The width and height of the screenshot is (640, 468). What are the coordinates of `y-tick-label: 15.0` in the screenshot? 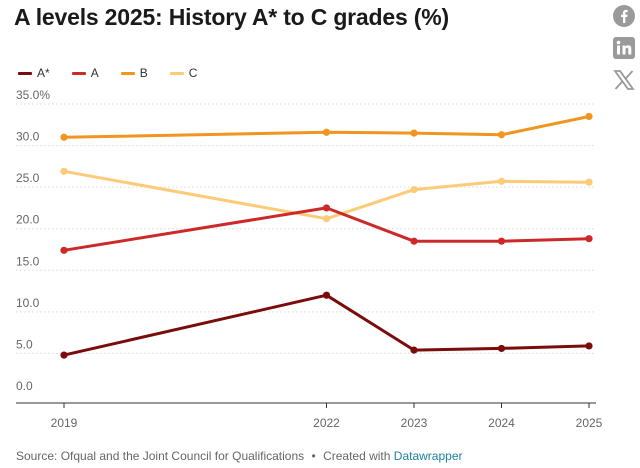 It's located at (28, 261).